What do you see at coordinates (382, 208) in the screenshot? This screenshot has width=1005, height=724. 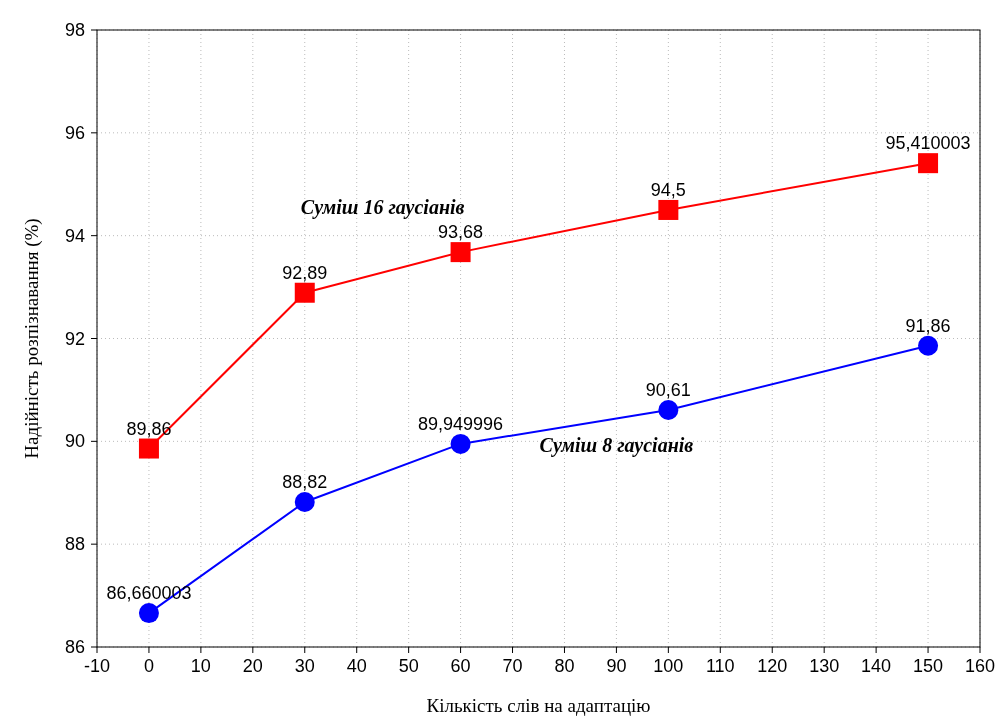 I see `series-label: Суміш 16 гаусіанів` at bounding box center [382, 208].